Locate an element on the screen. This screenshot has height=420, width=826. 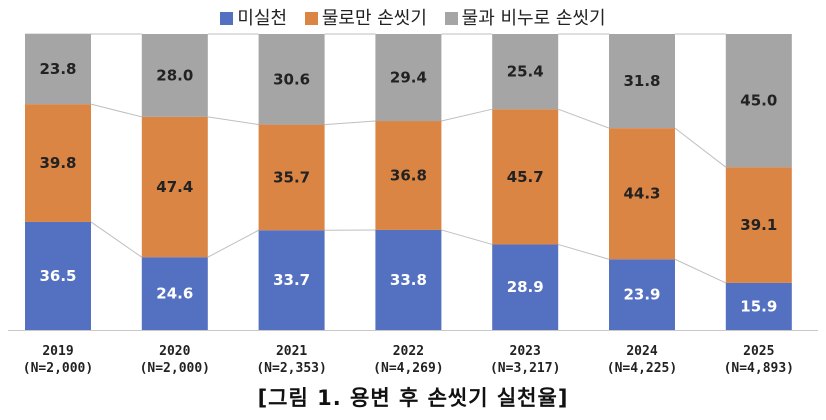
legend-label-no-practice: 미실천 is located at coordinates (262, 18).